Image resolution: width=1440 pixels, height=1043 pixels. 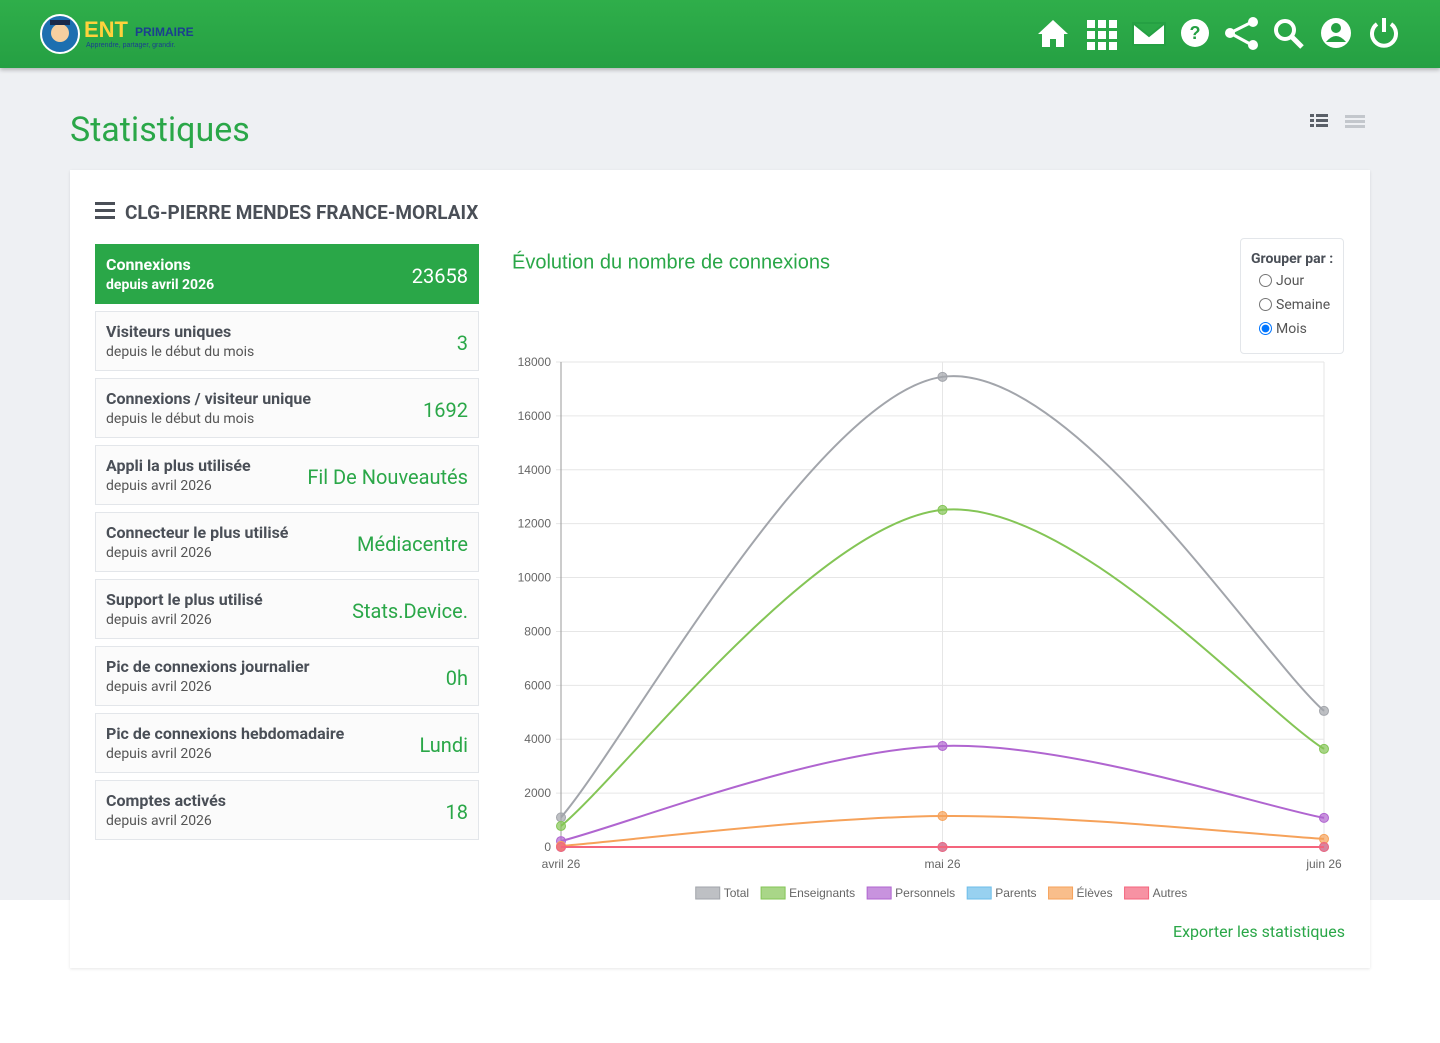 I want to click on y-tick-label: 14000, so click(x=535, y=470).